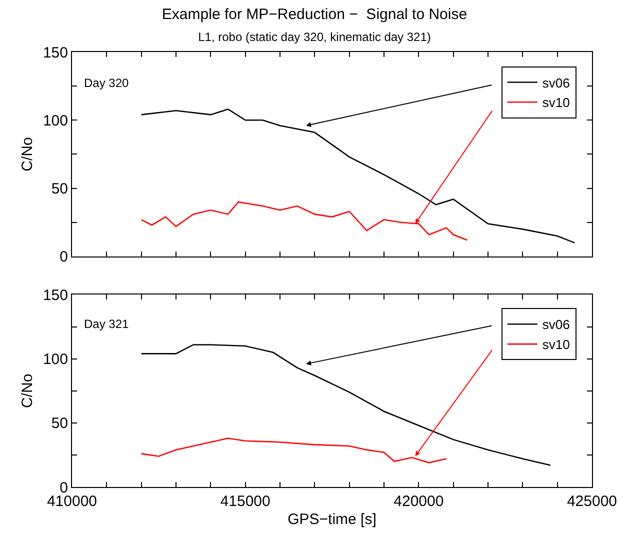 This screenshot has height=539, width=629. I want to click on x-tick-label: 415000, so click(245, 501).